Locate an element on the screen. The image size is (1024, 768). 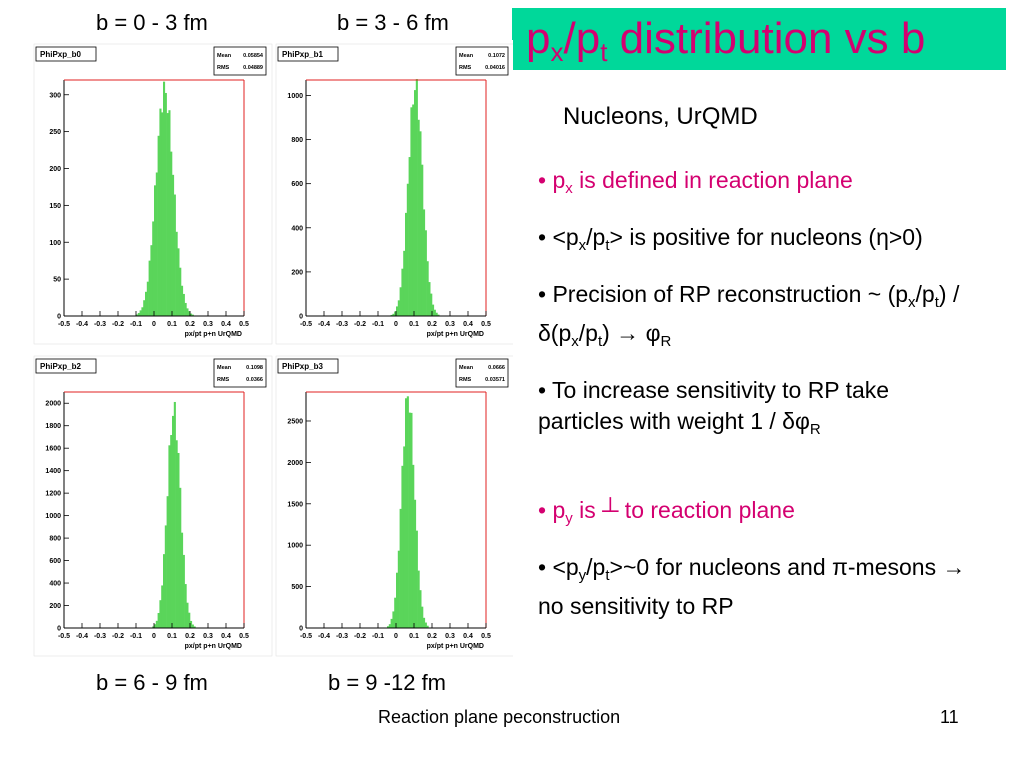
x-tick-label: -0.5 is located at coordinates (306, 636).